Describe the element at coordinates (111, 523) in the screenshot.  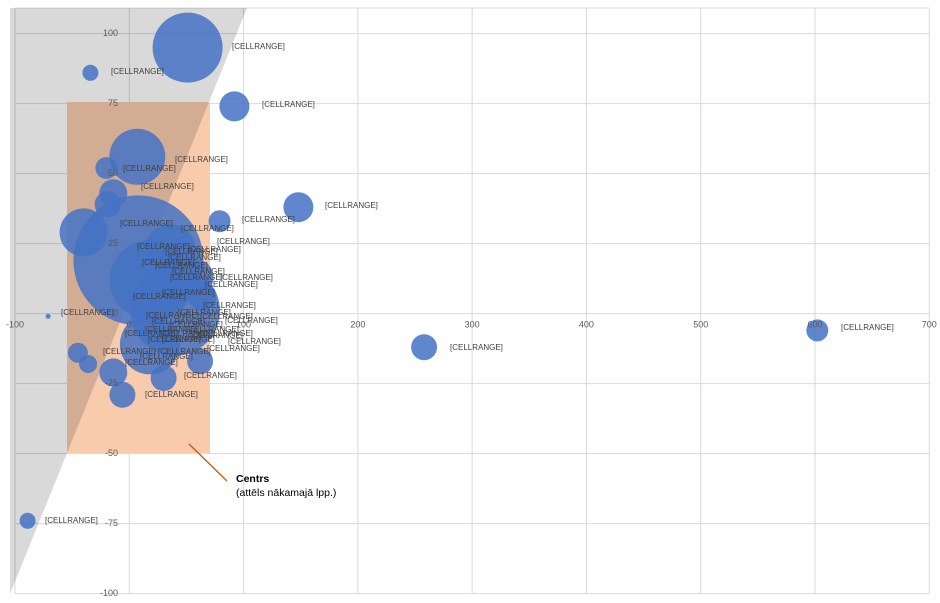
I see `y-axis-tick-label: -75` at that location.